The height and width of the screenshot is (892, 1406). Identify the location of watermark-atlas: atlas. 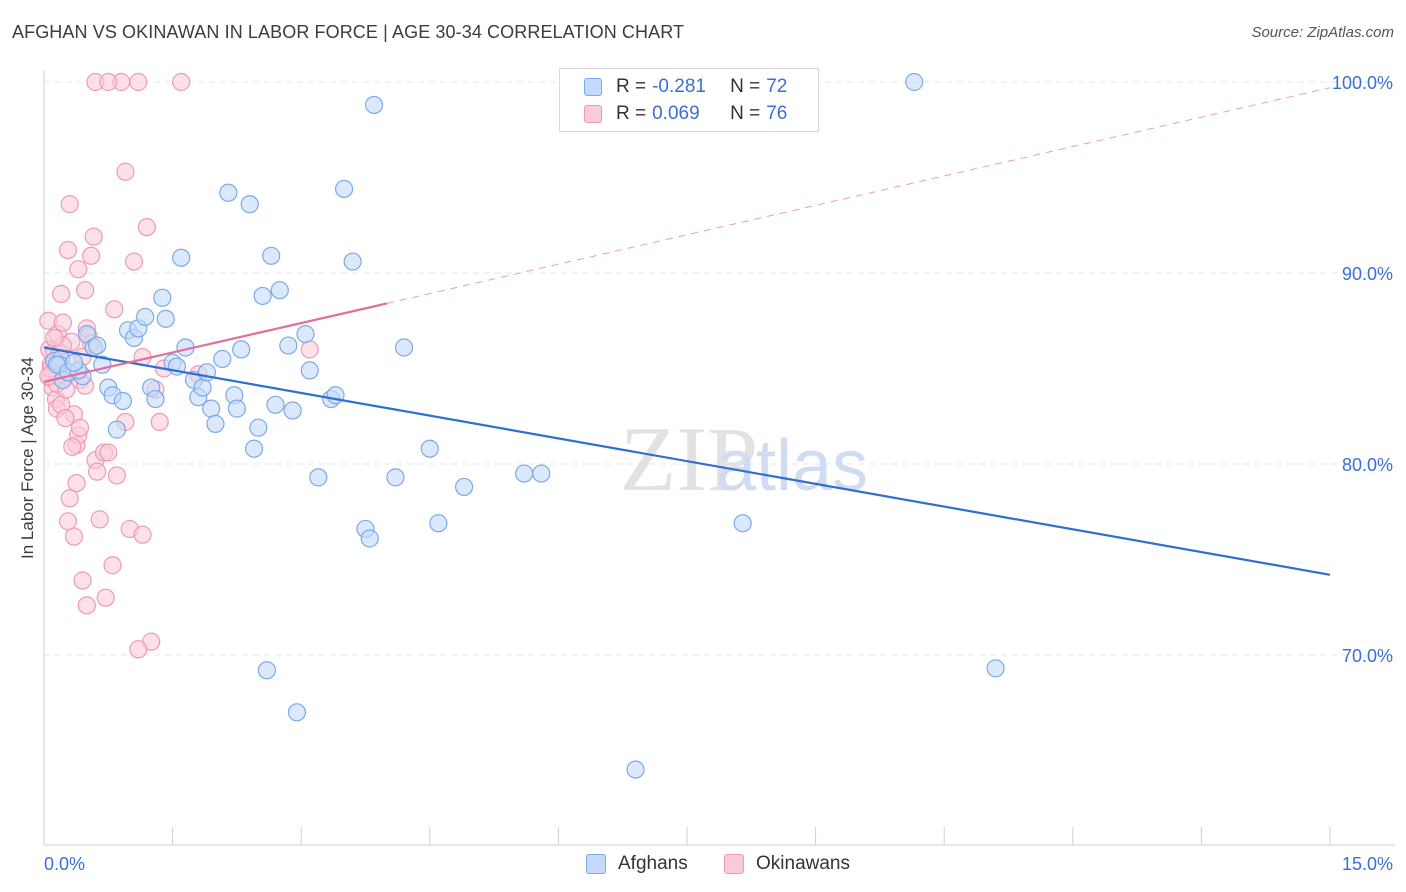
(792, 466).